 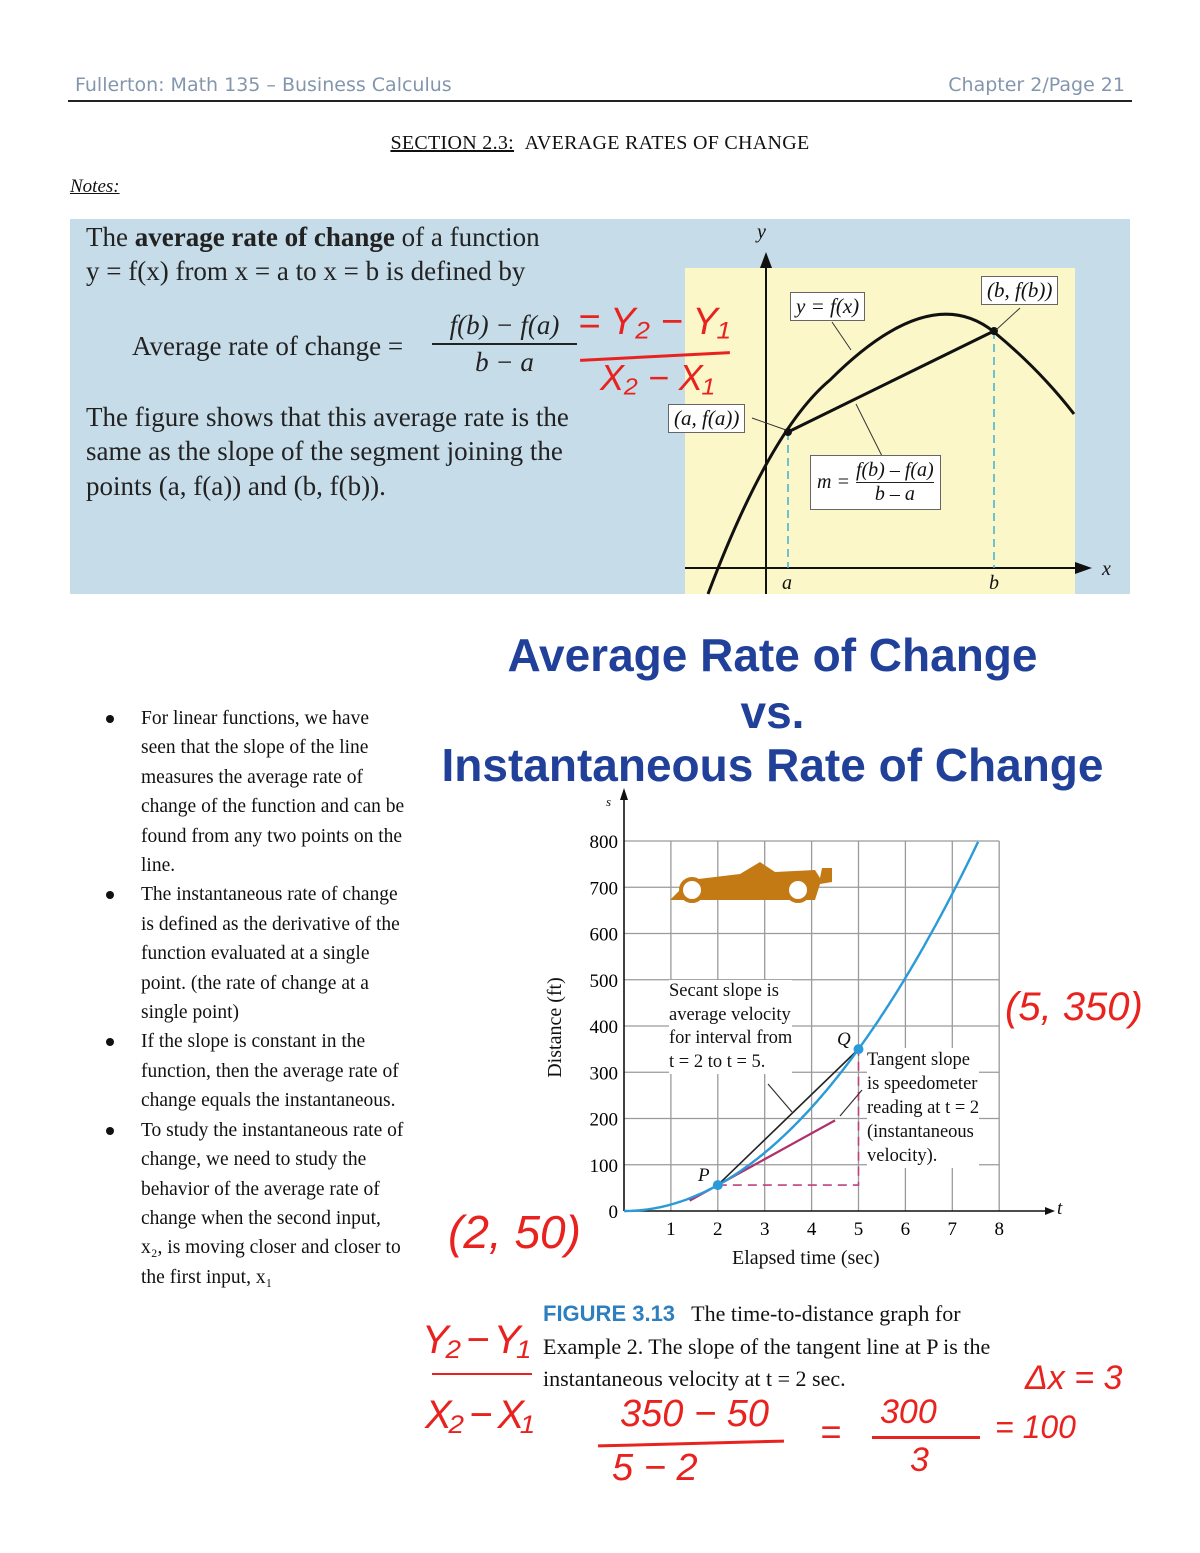 What do you see at coordinates (902, 1156) in the screenshot?
I see `text: velocity).` at bounding box center [902, 1156].